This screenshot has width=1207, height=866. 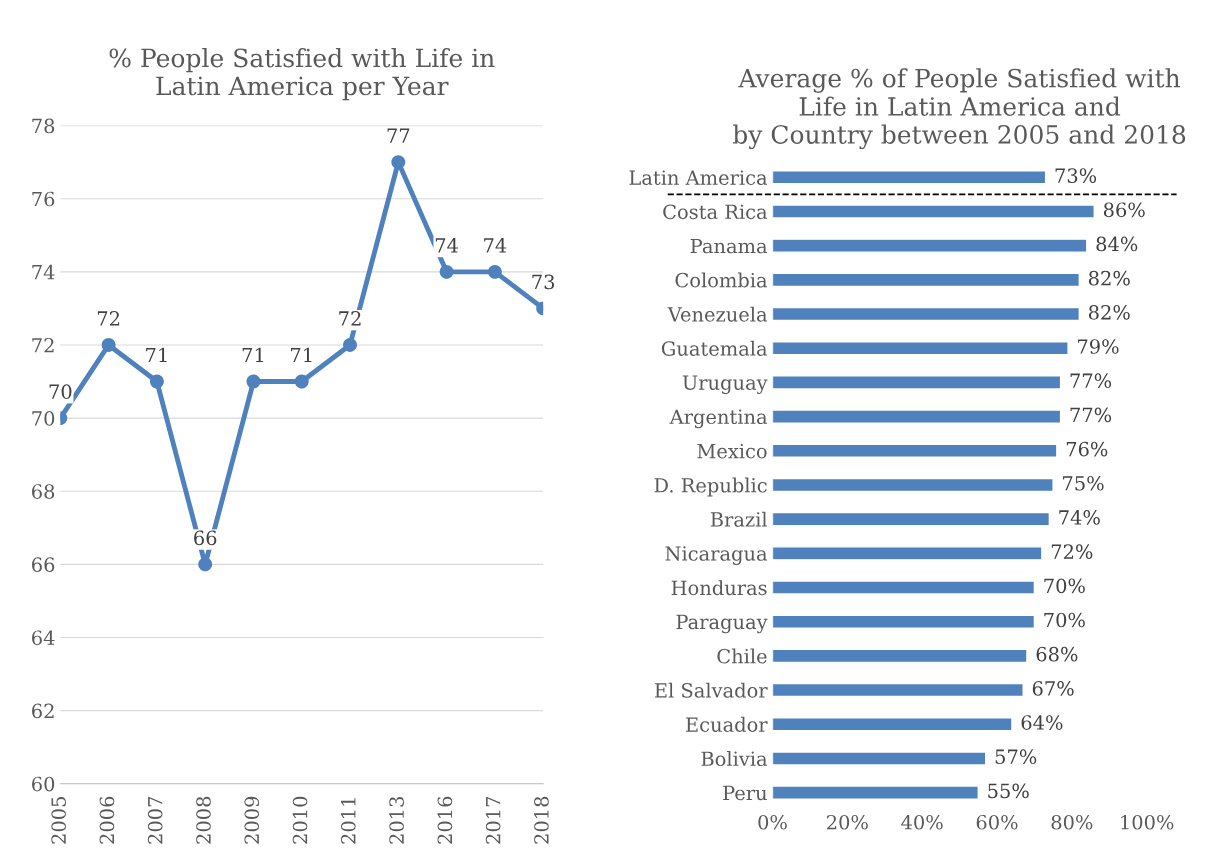 I want to click on x-tick-label: 2011, so click(x=348, y=821).